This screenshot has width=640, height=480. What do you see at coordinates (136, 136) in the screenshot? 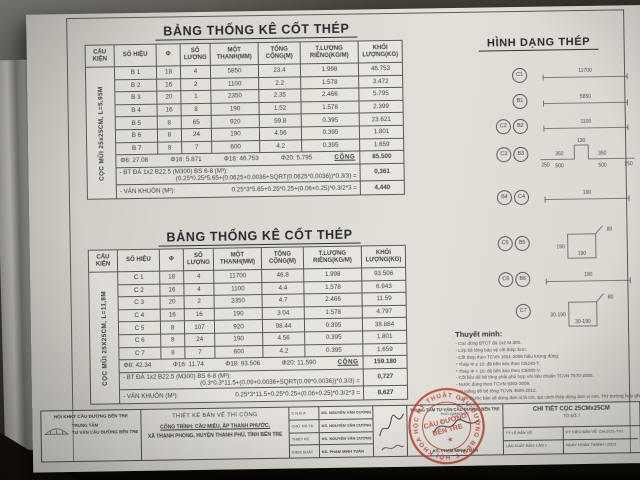
I see `table-cell: B 6` at bounding box center [136, 136].